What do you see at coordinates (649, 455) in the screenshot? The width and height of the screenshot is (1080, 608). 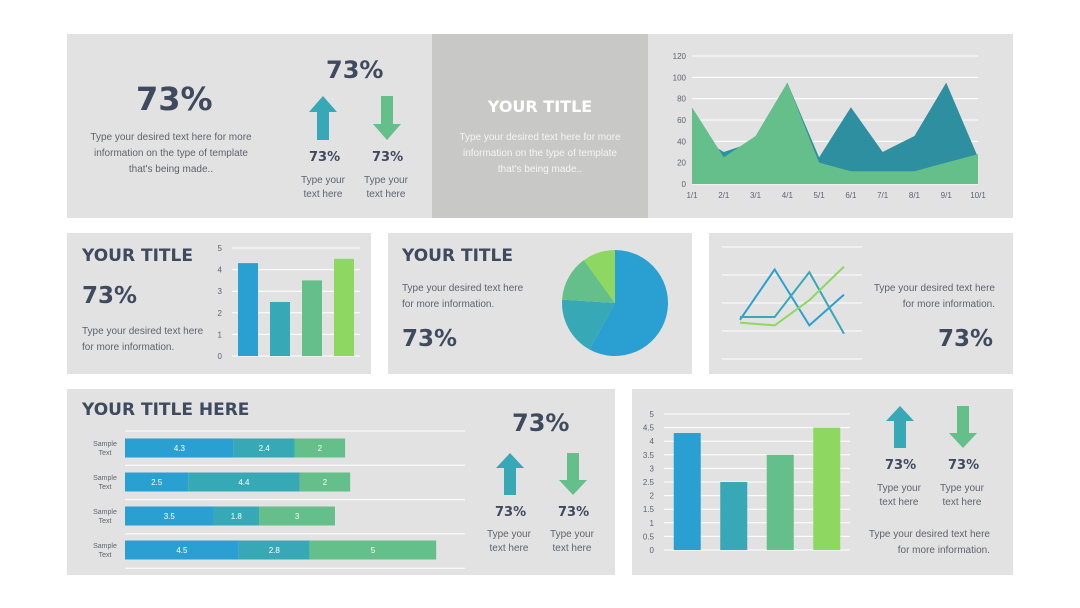 I see `y-tick-label: 3.5` at bounding box center [649, 455].